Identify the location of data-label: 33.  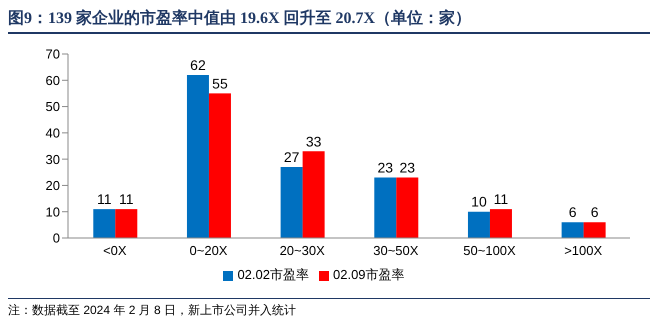
(314, 141).